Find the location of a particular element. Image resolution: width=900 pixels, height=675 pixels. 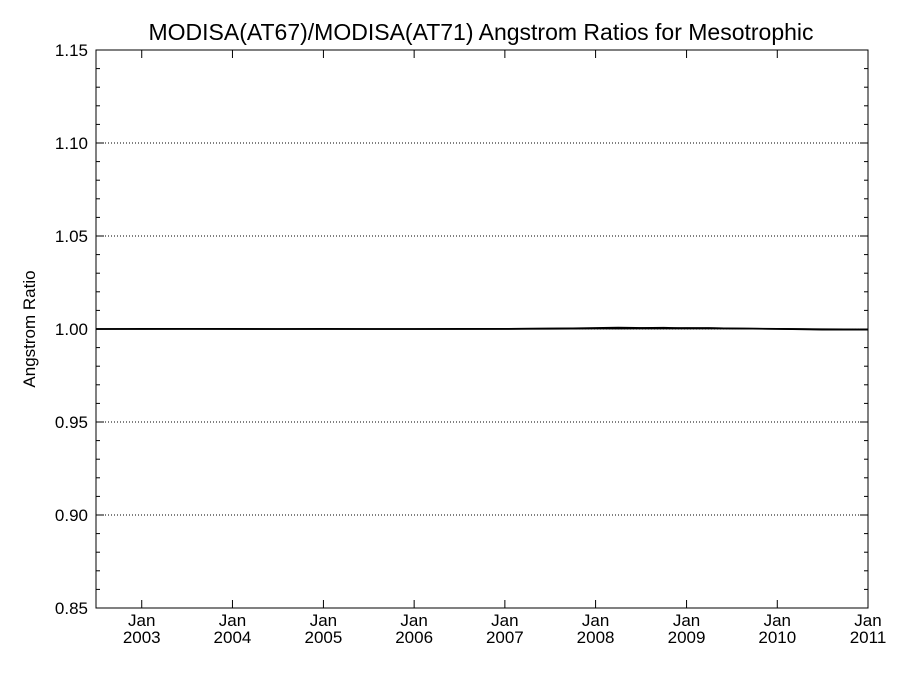

y-tick-labels: 0.85 0.90 0.95 1.00 1.05 1.10 1.15 is located at coordinates (71, 329).